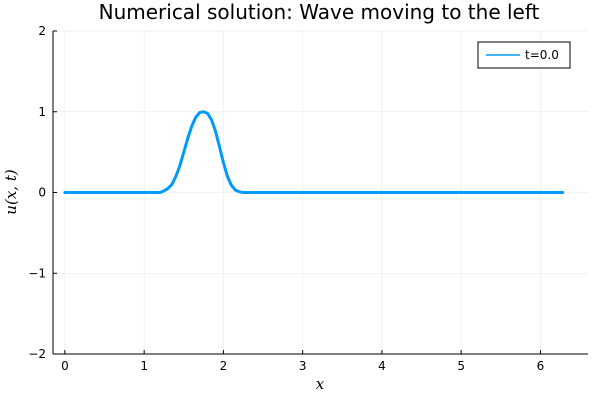 Image resolution: width=600 pixels, height=400 pixels. What do you see at coordinates (541, 366) in the screenshot?
I see `x-tick-label: 6` at bounding box center [541, 366].